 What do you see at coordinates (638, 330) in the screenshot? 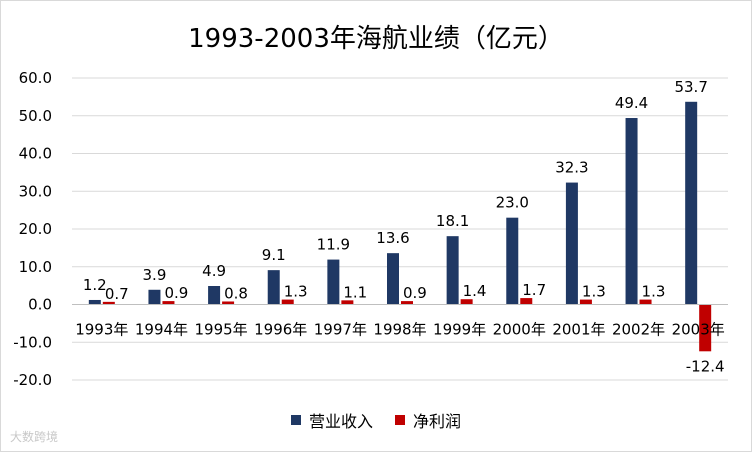
I see `x-tick-label: 2002年` at bounding box center [638, 330].